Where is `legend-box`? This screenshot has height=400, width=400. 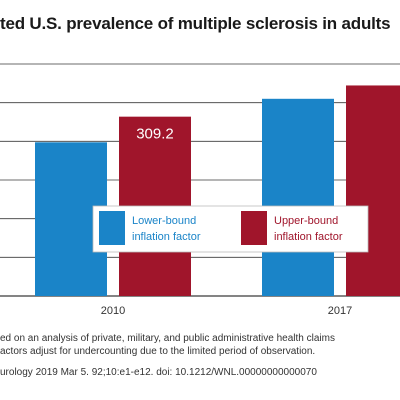
legend-box is located at coordinates (230, 229).